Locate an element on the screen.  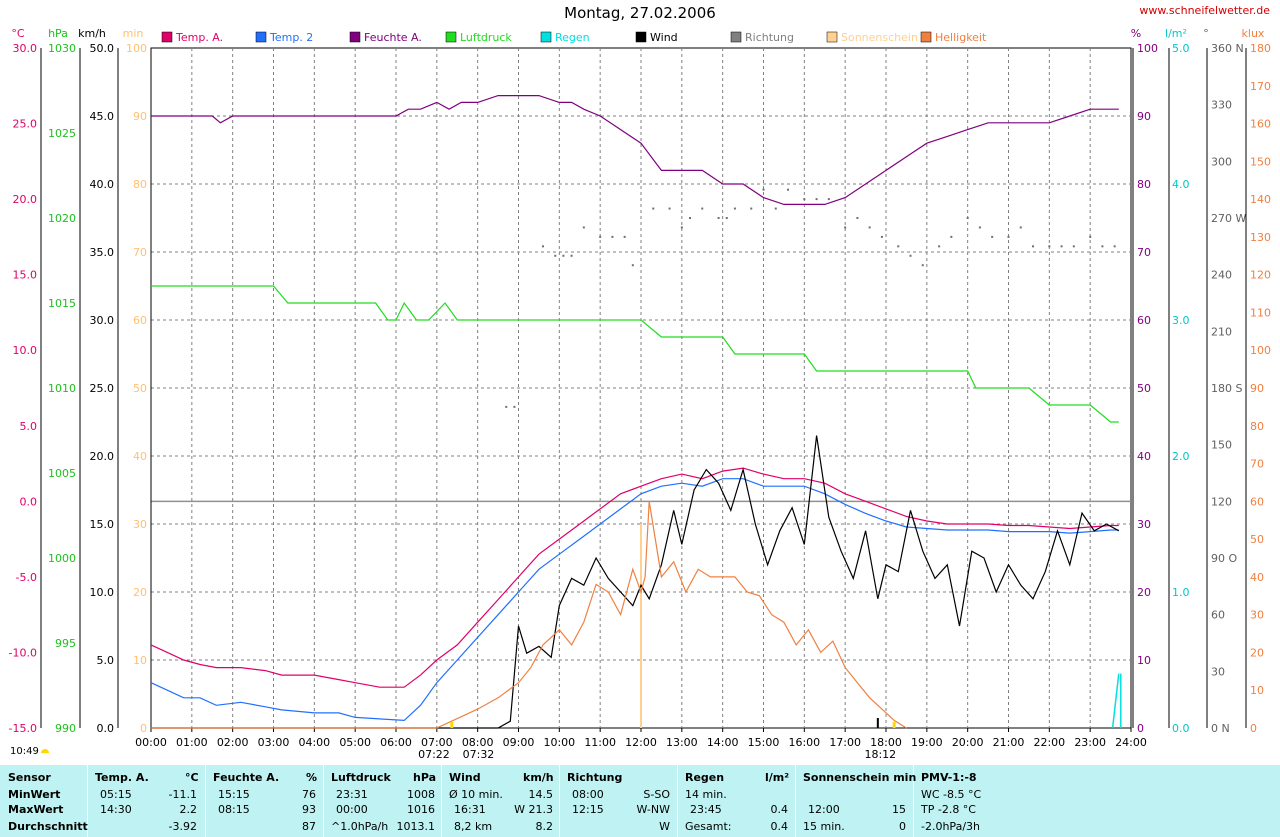
axis-tick-dir: 150 is located at coordinates (1221, 445).